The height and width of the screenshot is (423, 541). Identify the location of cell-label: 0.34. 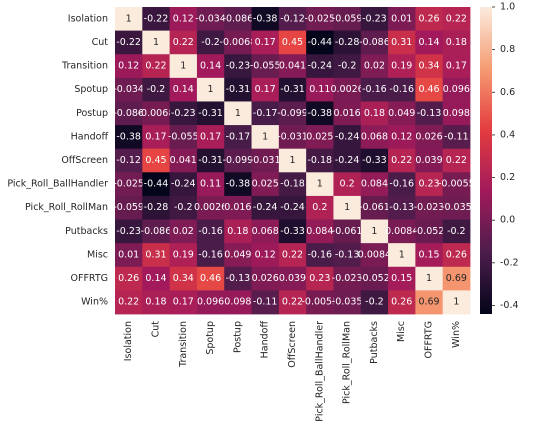
(183, 278).